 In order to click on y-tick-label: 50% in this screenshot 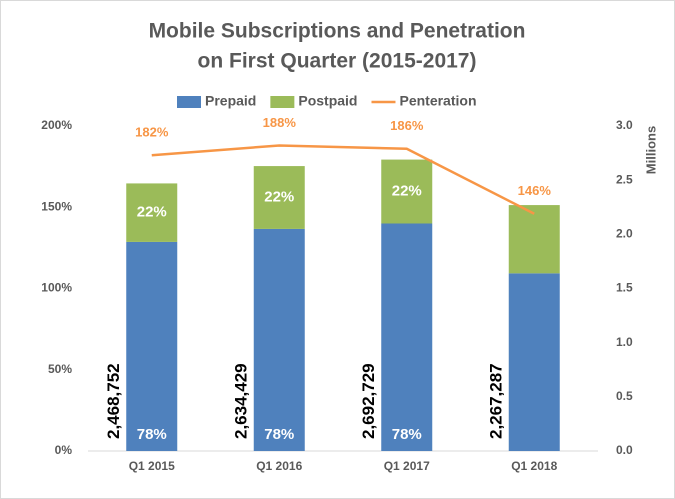, I will do `click(60, 369)`.